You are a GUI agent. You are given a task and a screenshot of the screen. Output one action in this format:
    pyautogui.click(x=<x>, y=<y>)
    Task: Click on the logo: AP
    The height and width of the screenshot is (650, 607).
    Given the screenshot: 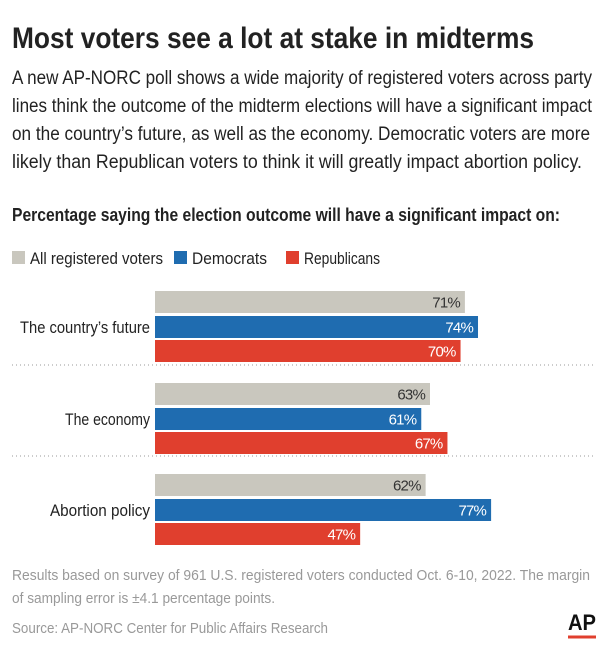 What is the action you would take?
    pyautogui.click(x=582, y=622)
    